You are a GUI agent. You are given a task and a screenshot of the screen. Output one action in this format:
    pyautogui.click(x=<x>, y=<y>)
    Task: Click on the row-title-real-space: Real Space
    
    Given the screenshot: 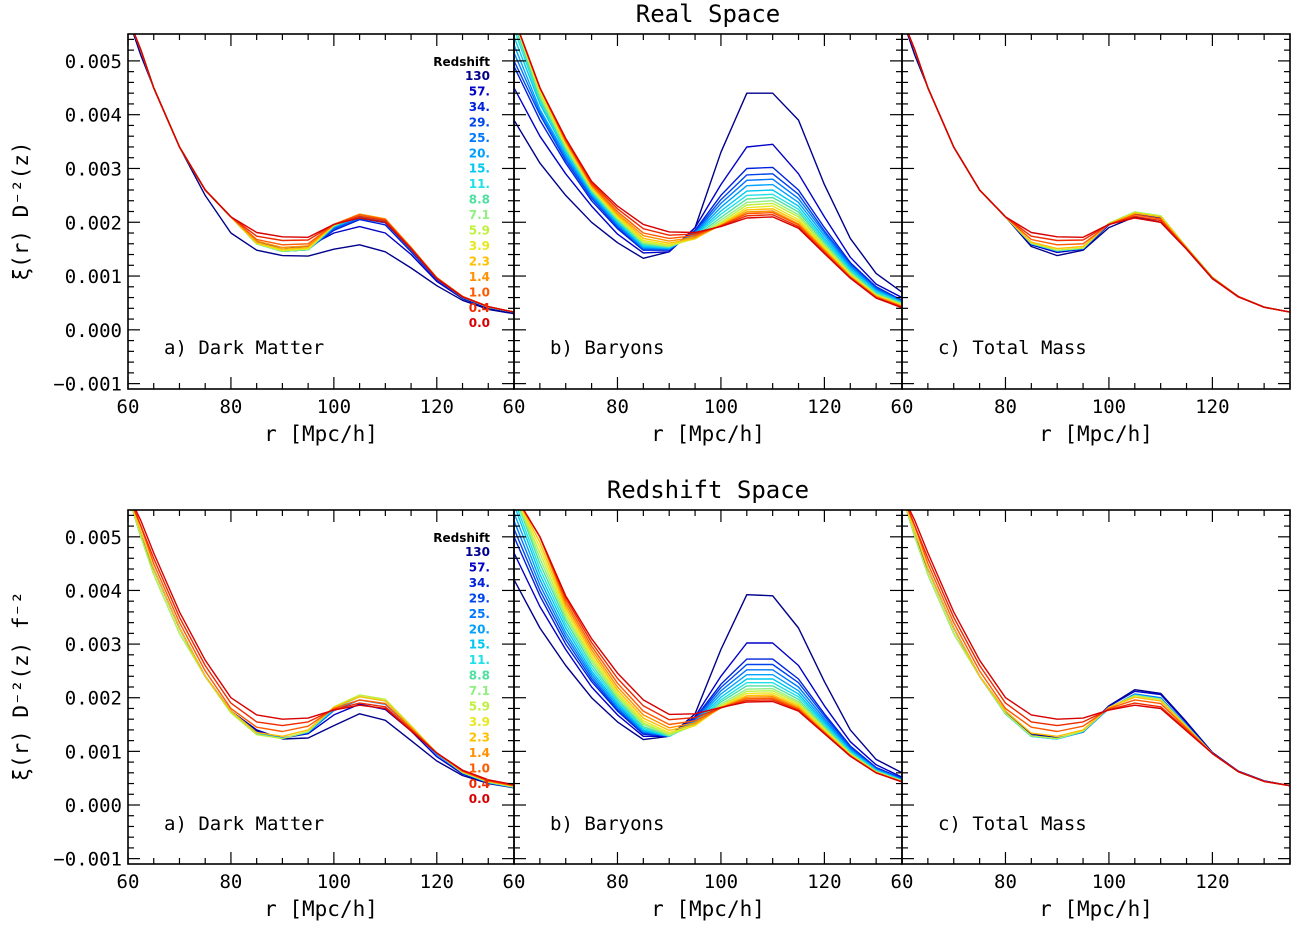 What is the action you would take?
    pyautogui.click(x=708, y=14)
    